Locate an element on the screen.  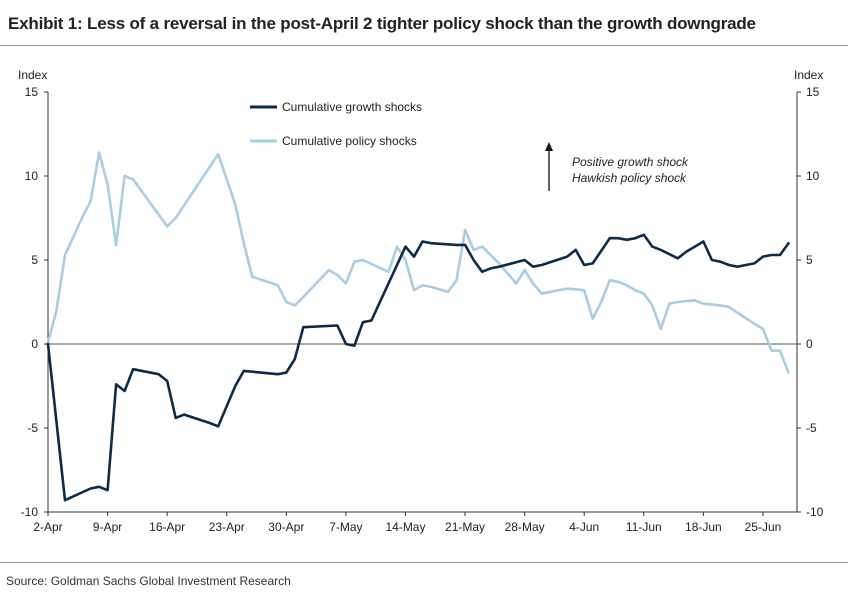
title-divider is located at coordinates (424, 45).